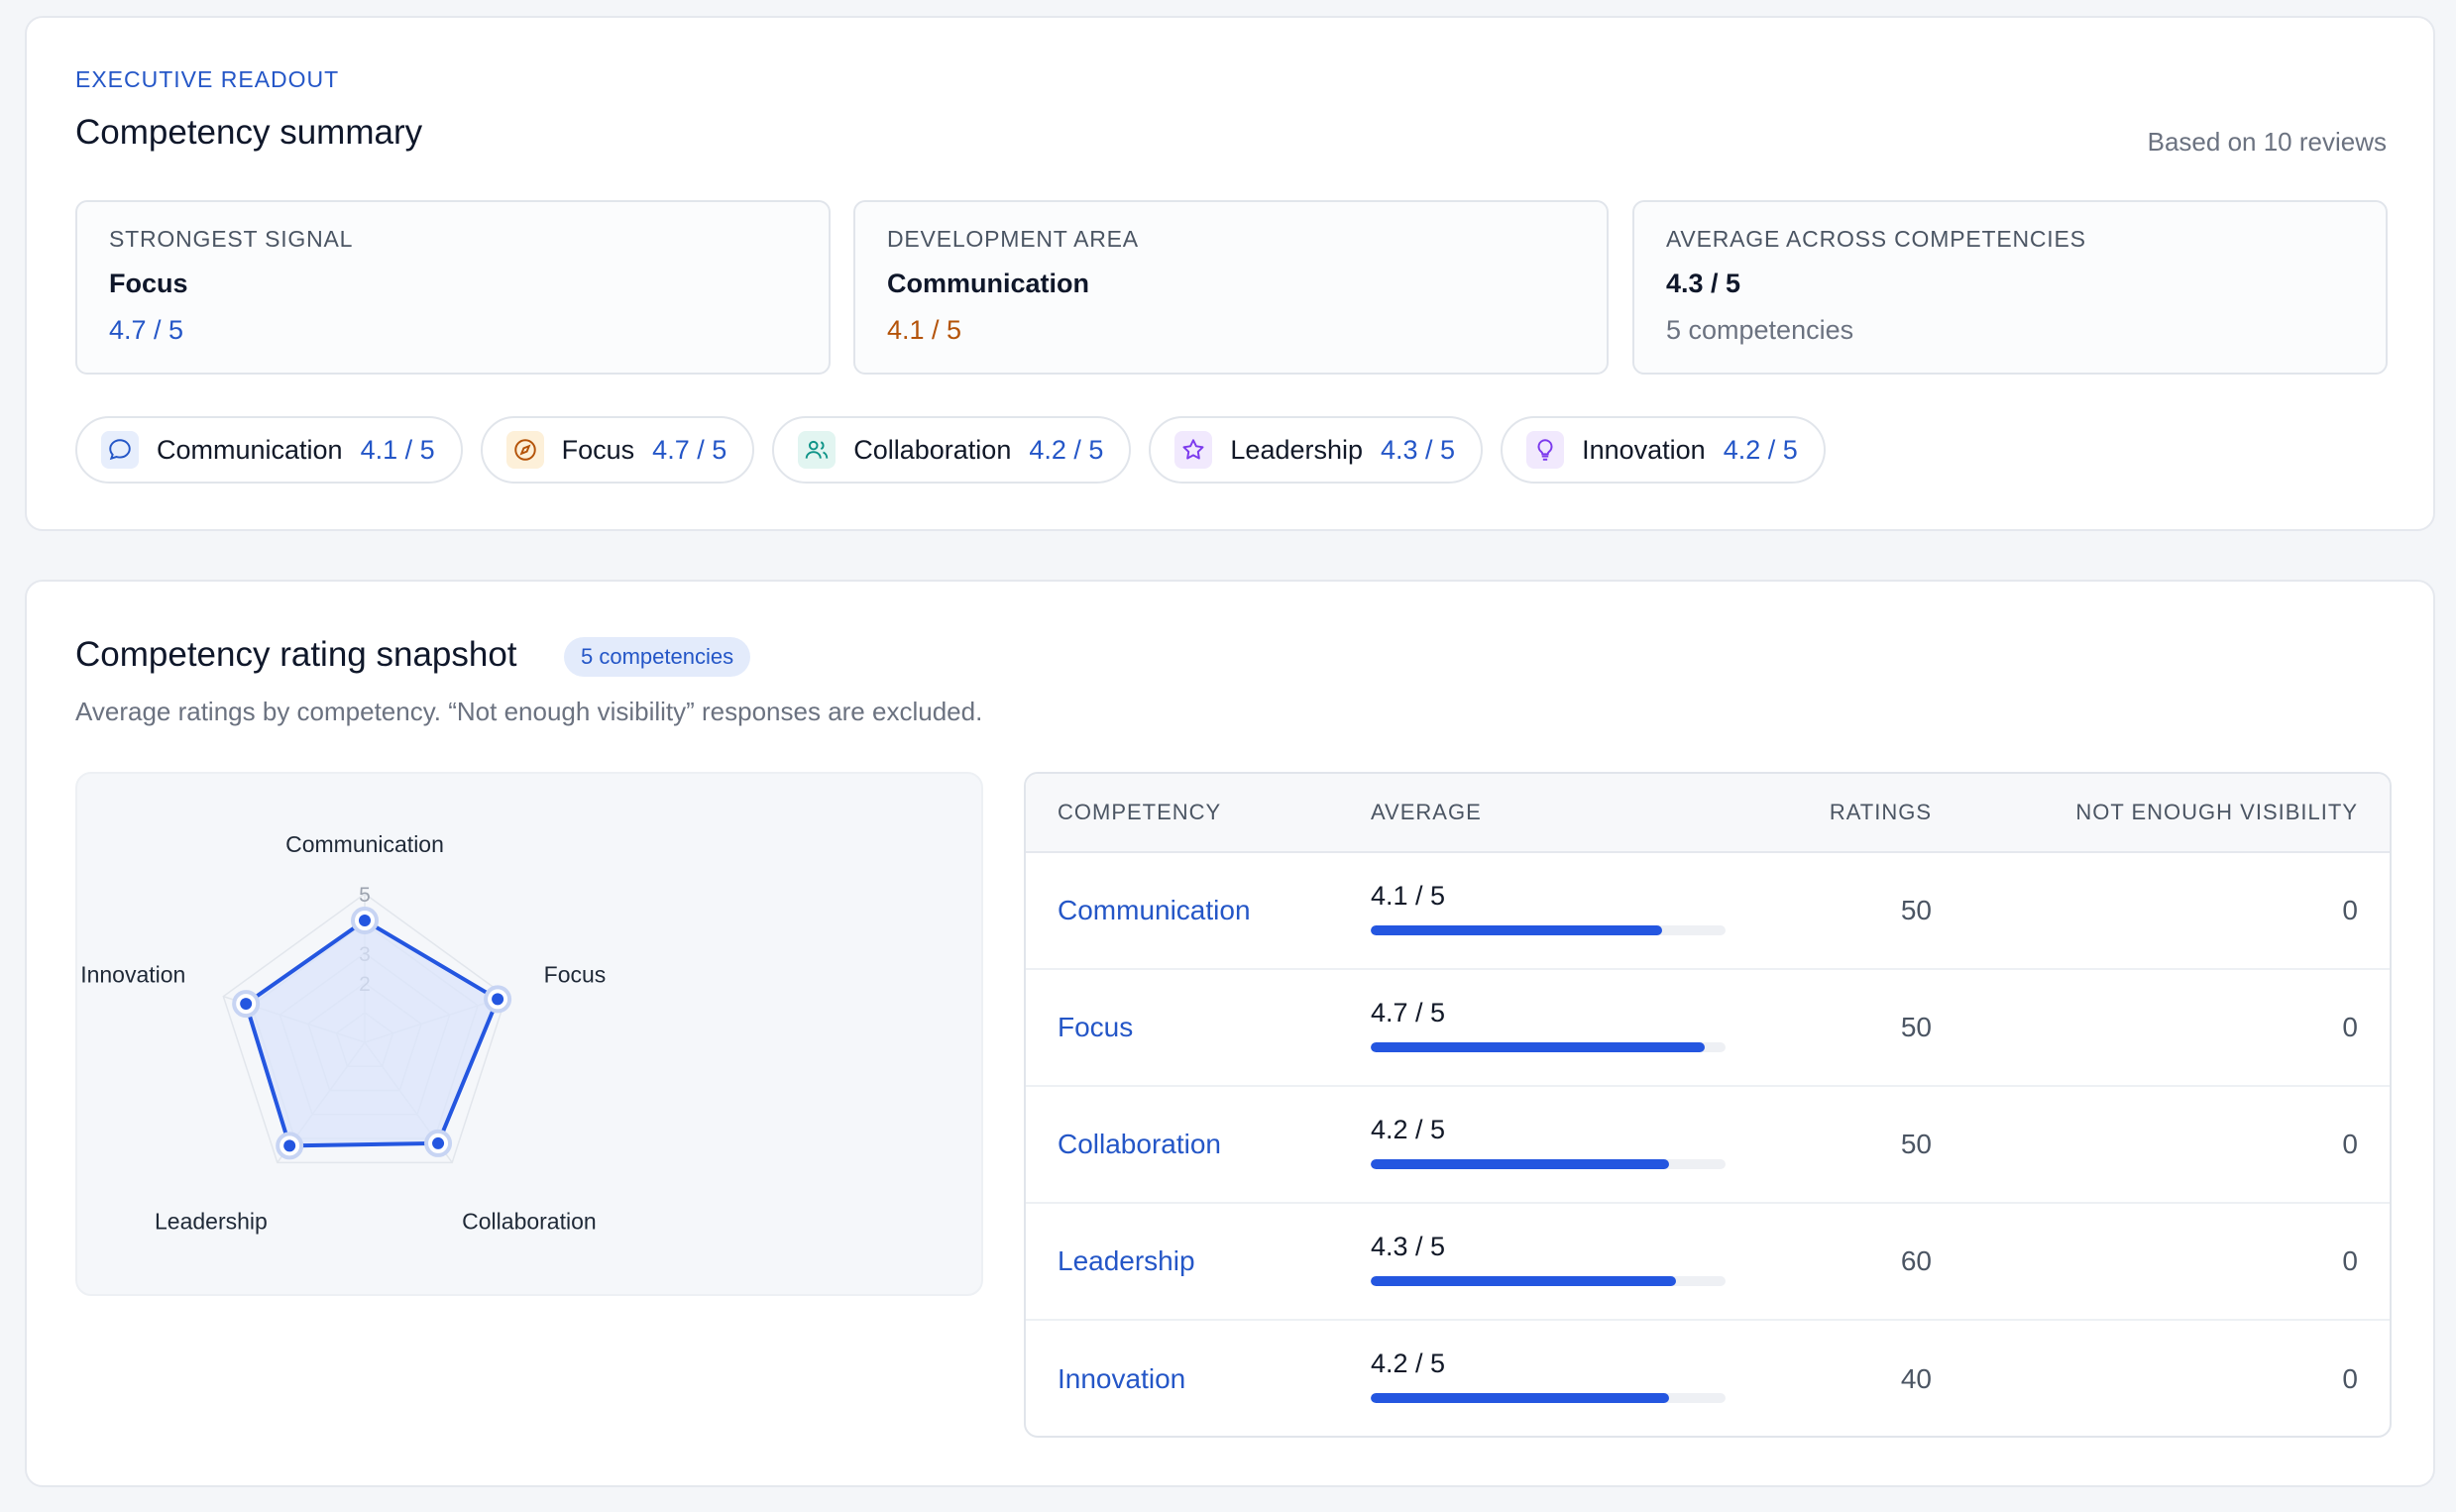 Image resolution: width=2456 pixels, height=1512 pixels. I want to click on average-cell: 4.1 / 5, so click(1548, 908).